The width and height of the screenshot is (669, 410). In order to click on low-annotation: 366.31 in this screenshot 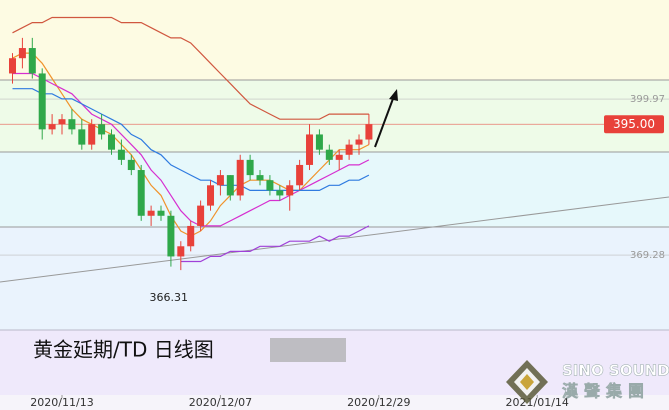, I will do `click(169, 297)`.